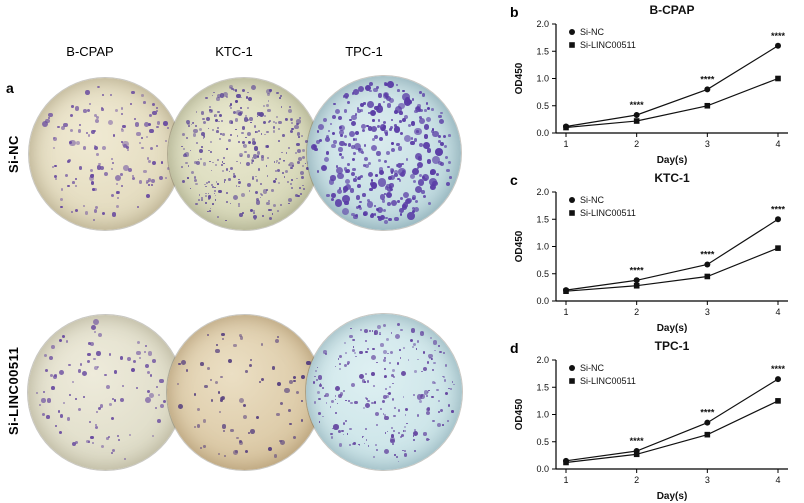 The height and width of the screenshot is (503, 804). Describe the element at coordinates (90, 51) in the screenshot. I see `column-header-bcpap: B-CPAP` at that location.